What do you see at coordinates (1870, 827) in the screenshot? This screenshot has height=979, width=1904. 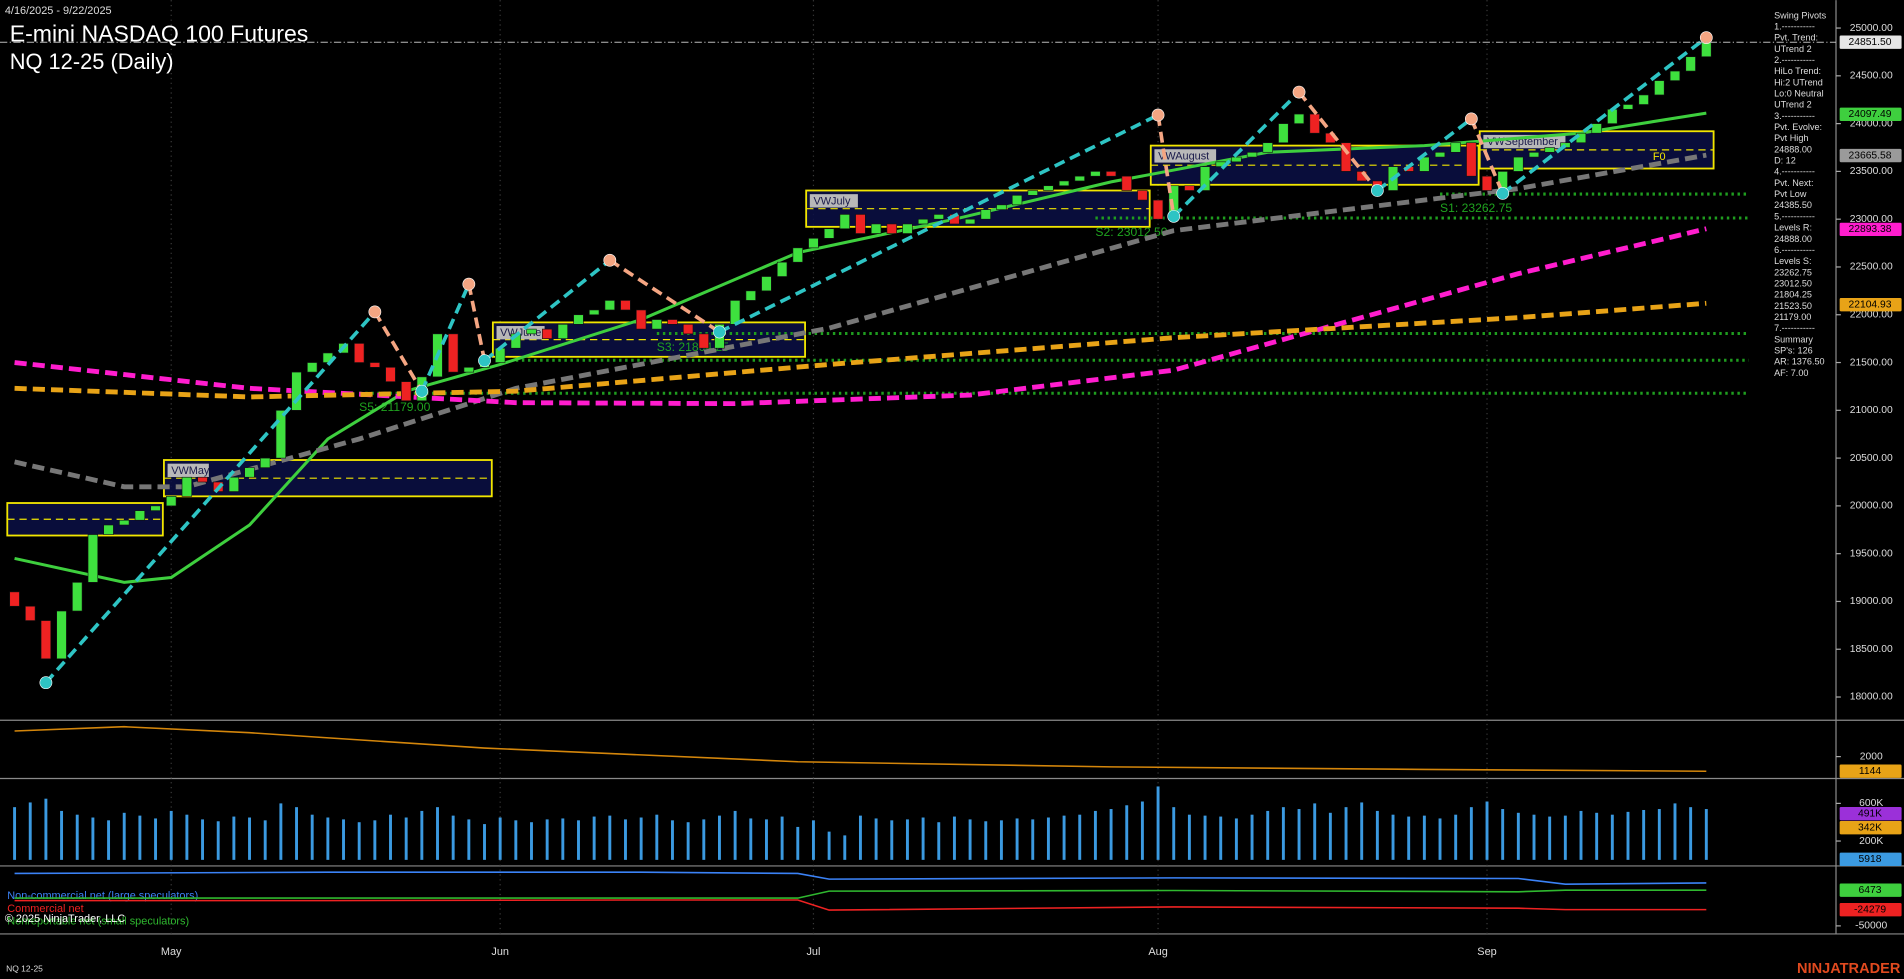 I see `price-tag-label: 342K` at bounding box center [1870, 827].